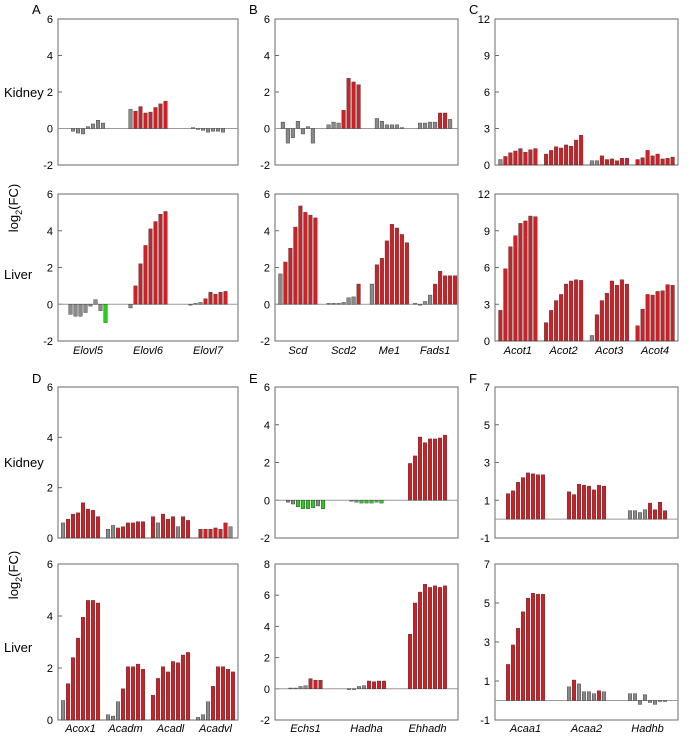  I want to click on subplot-f-liver: -1 1 3 5 7, so click(579, 643).